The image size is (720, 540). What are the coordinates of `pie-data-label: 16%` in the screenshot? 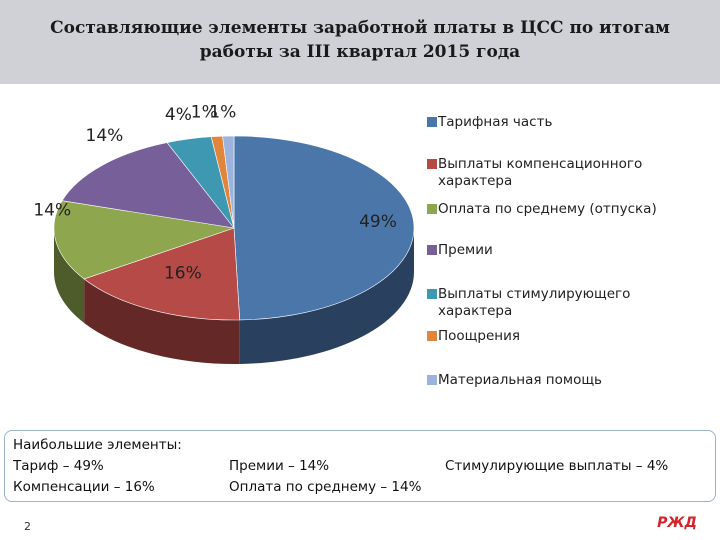 It's located at (183, 274).